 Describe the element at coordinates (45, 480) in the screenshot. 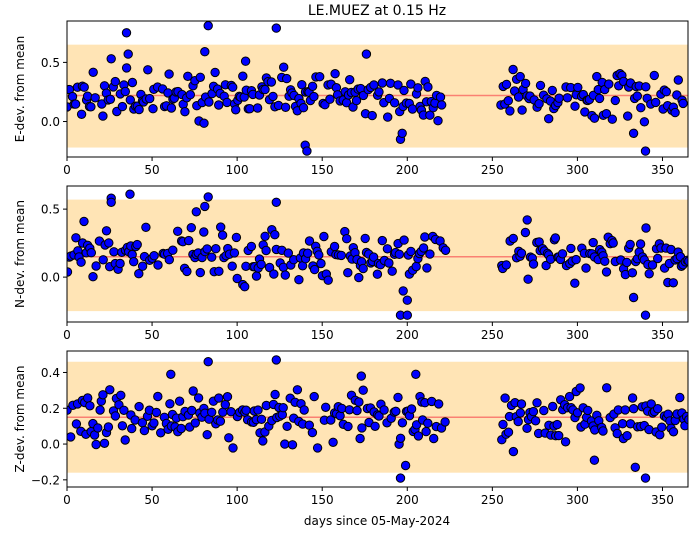

I see `y-tick-label: −0.2` at that location.